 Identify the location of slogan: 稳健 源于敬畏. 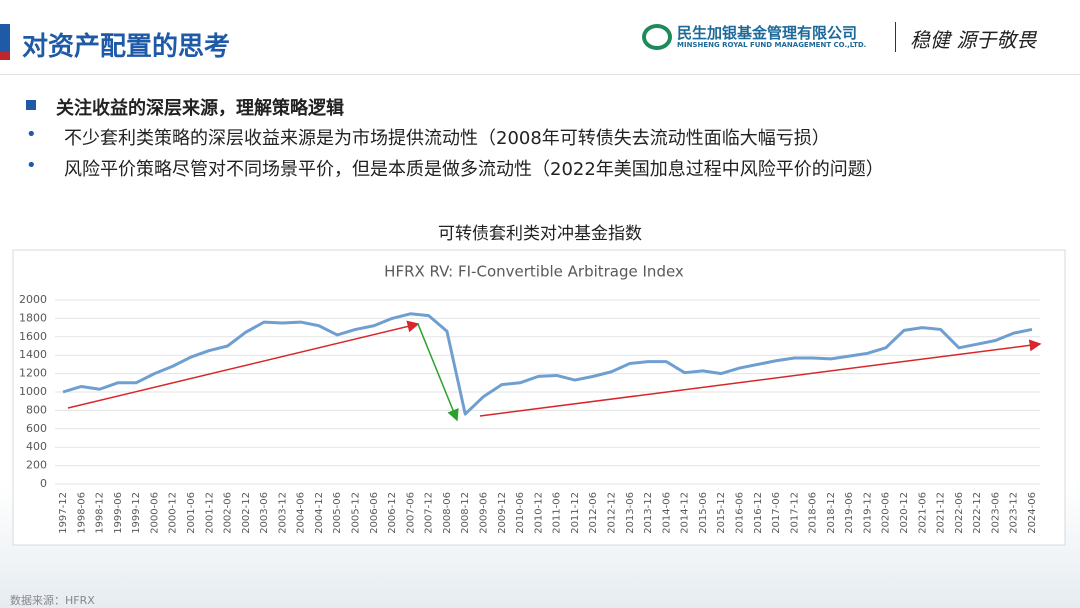
(973, 40).